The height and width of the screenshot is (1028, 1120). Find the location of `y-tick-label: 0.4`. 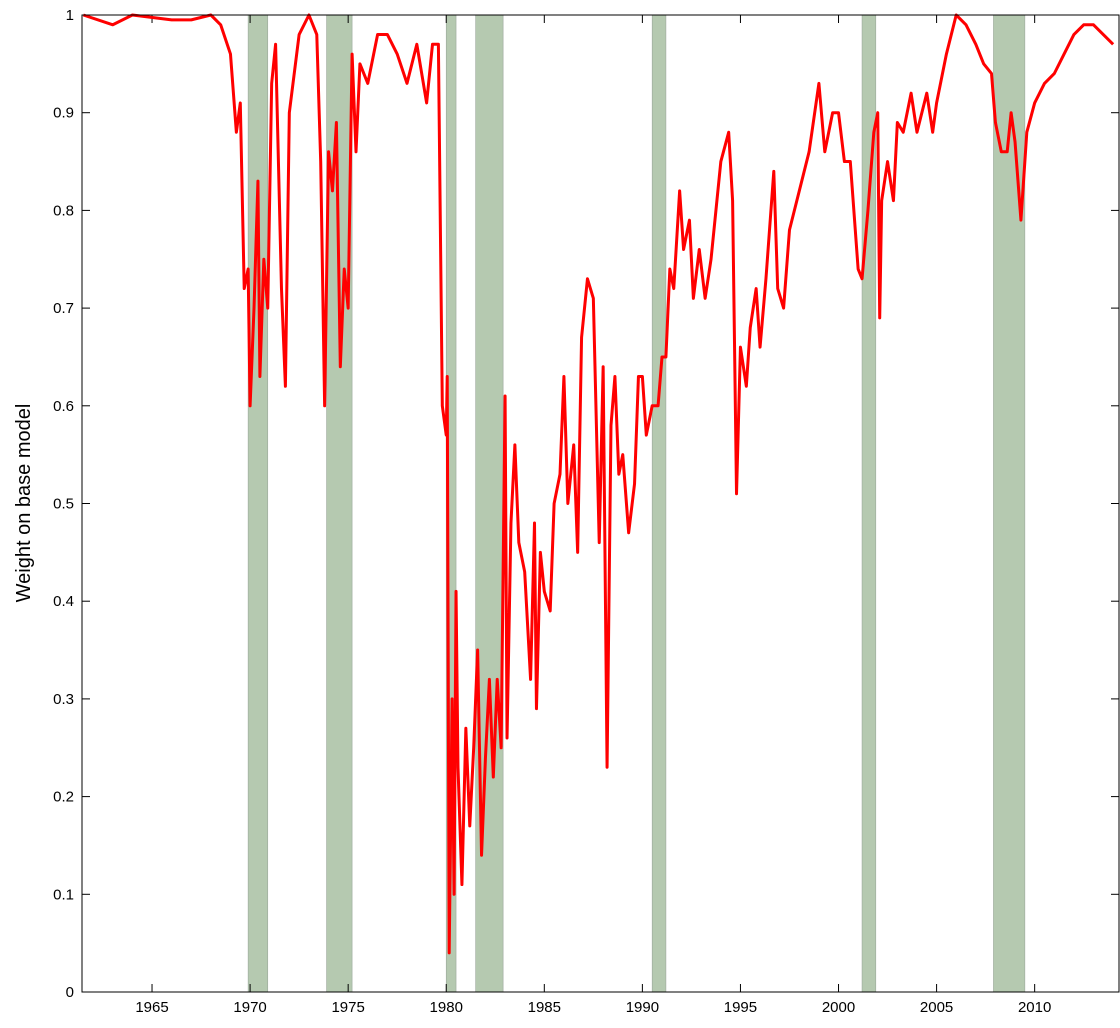

y-tick-label: 0.4 is located at coordinates (63, 601).